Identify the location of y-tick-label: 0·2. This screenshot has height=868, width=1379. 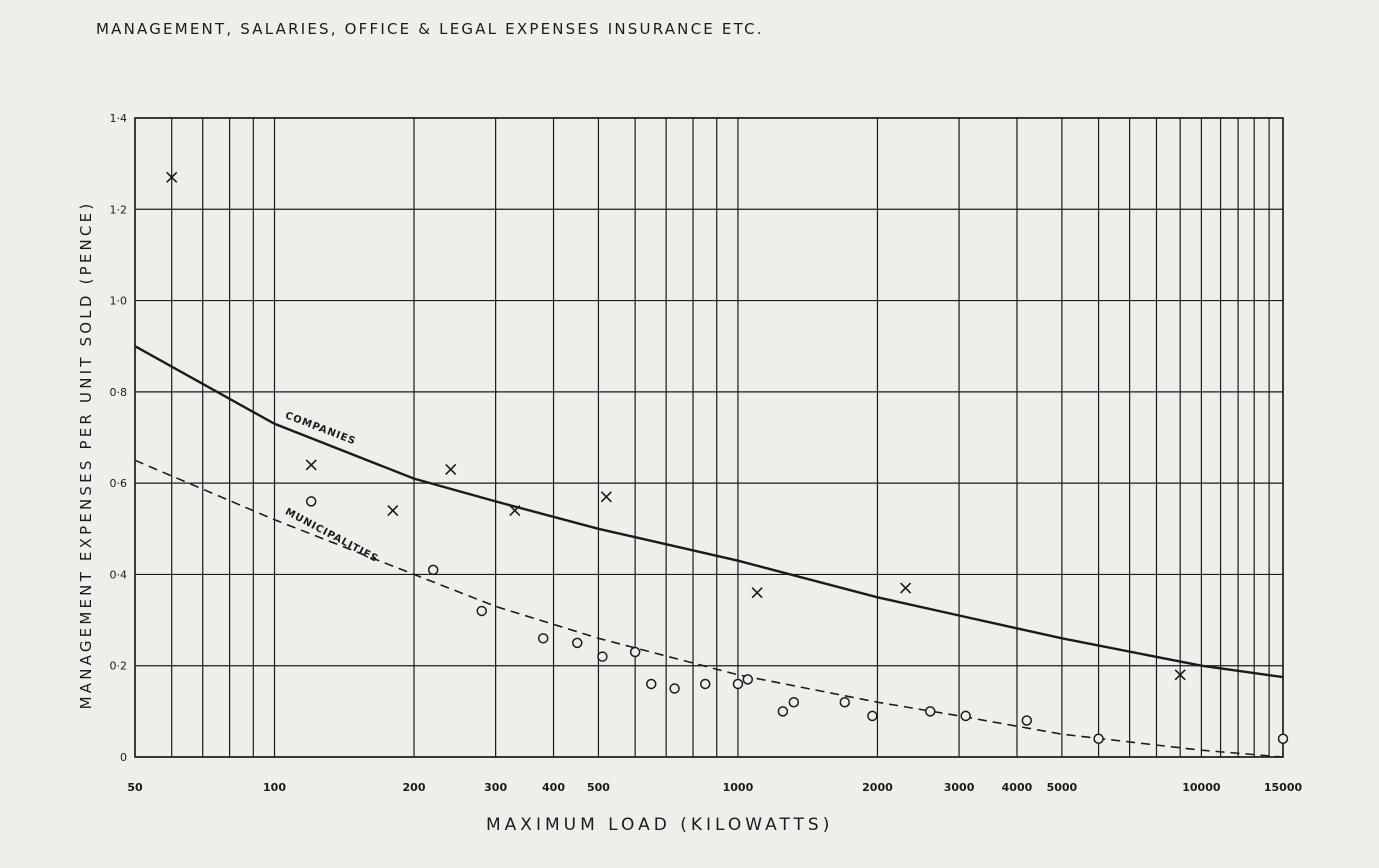
(119, 666).